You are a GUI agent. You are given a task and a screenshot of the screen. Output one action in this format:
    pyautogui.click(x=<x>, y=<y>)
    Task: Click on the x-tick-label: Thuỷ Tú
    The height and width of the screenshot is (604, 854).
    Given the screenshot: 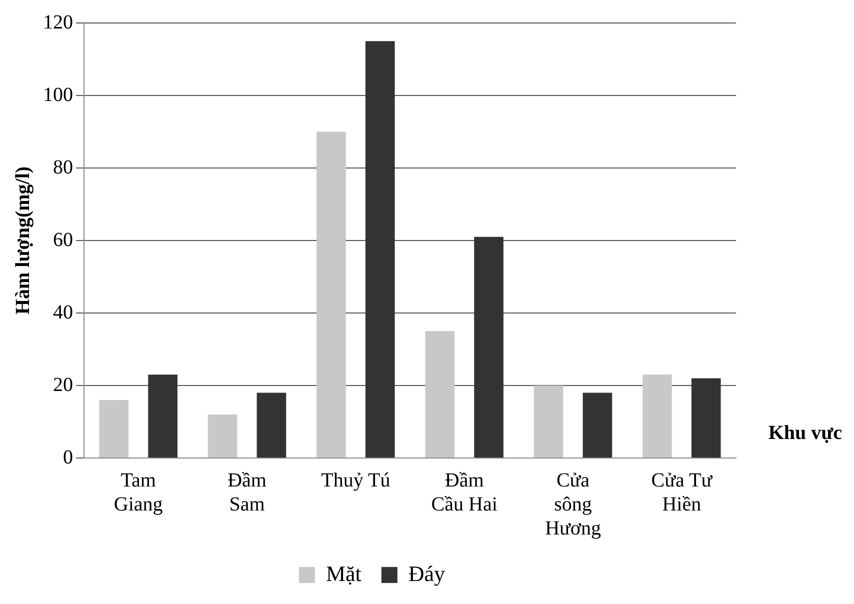 What is the action you would take?
    pyautogui.click(x=355, y=480)
    